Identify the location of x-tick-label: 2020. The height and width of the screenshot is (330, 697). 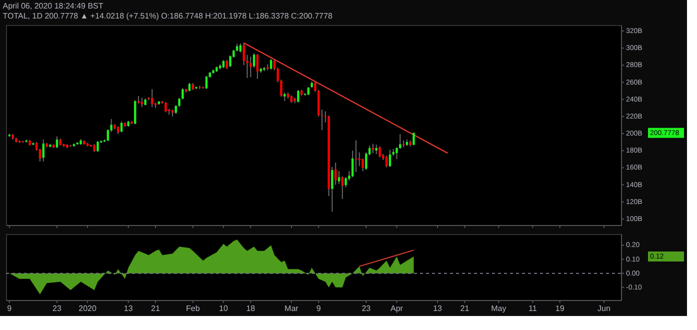
(87, 308).